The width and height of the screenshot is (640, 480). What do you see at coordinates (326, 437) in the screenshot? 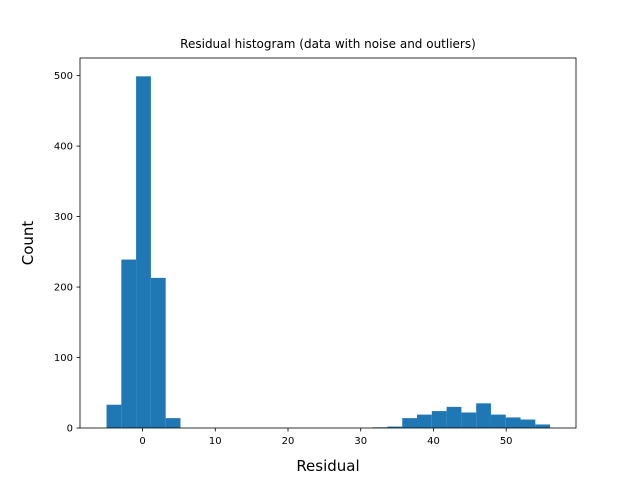
I see `x-axis-ticks: 0 10 20 30 40 50` at bounding box center [326, 437].